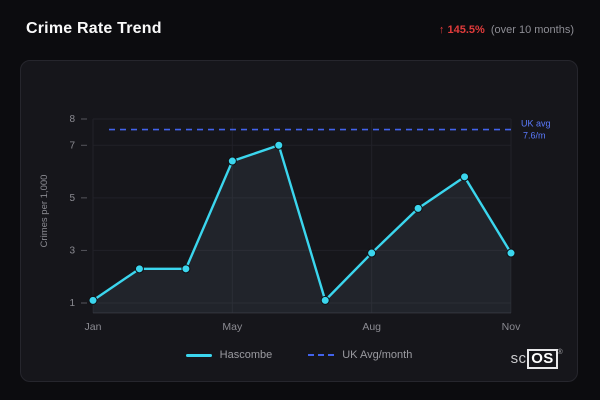 The width and height of the screenshot is (600, 400). Describe the element at coordinates (232, 327) in the screenshot. I see `svg-text: May` at that location.